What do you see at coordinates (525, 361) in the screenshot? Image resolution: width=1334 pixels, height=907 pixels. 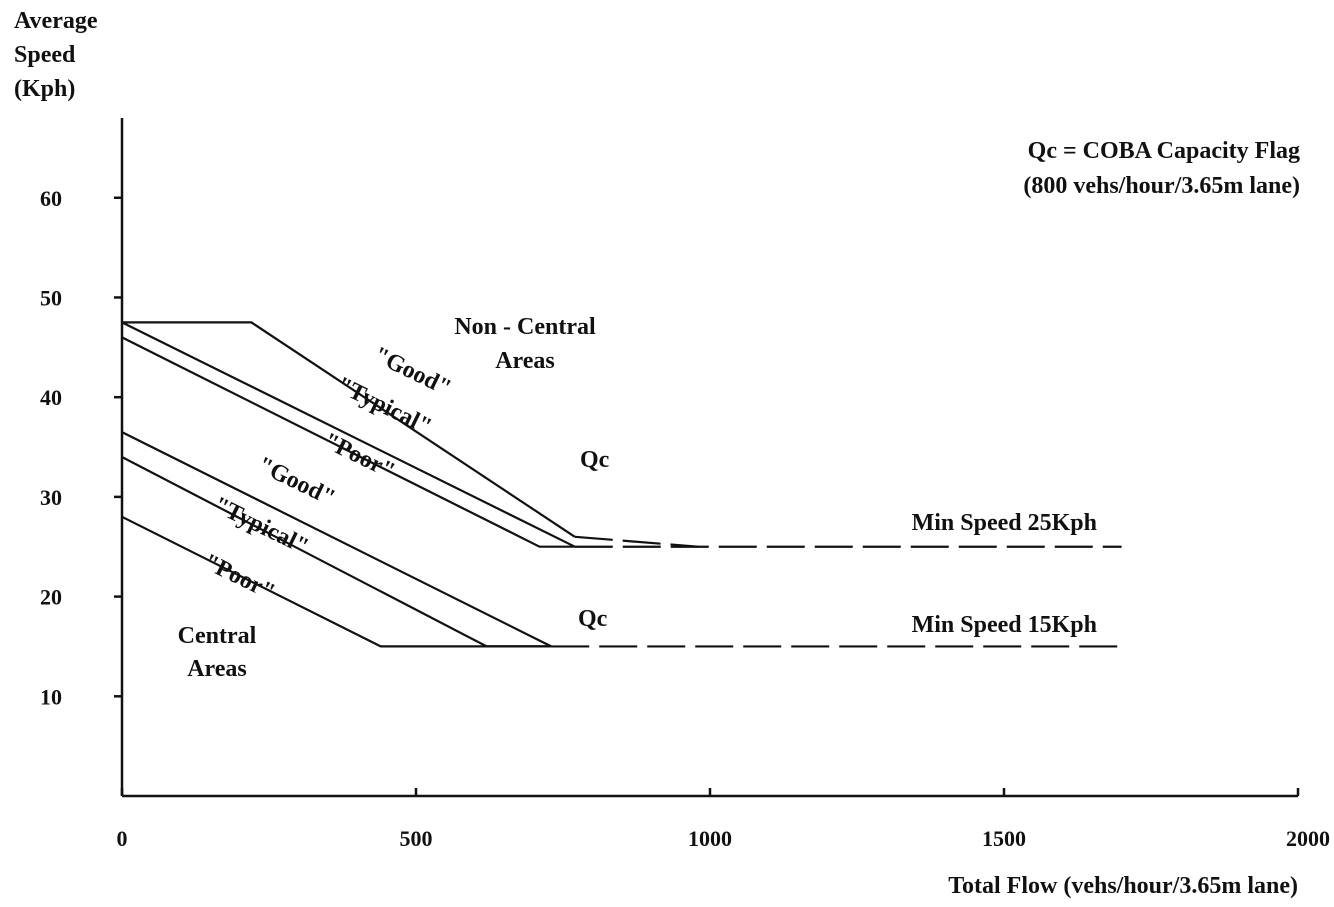 I see `non-central-areas-label-line-2: Areas` at bounding box center [525, 361].